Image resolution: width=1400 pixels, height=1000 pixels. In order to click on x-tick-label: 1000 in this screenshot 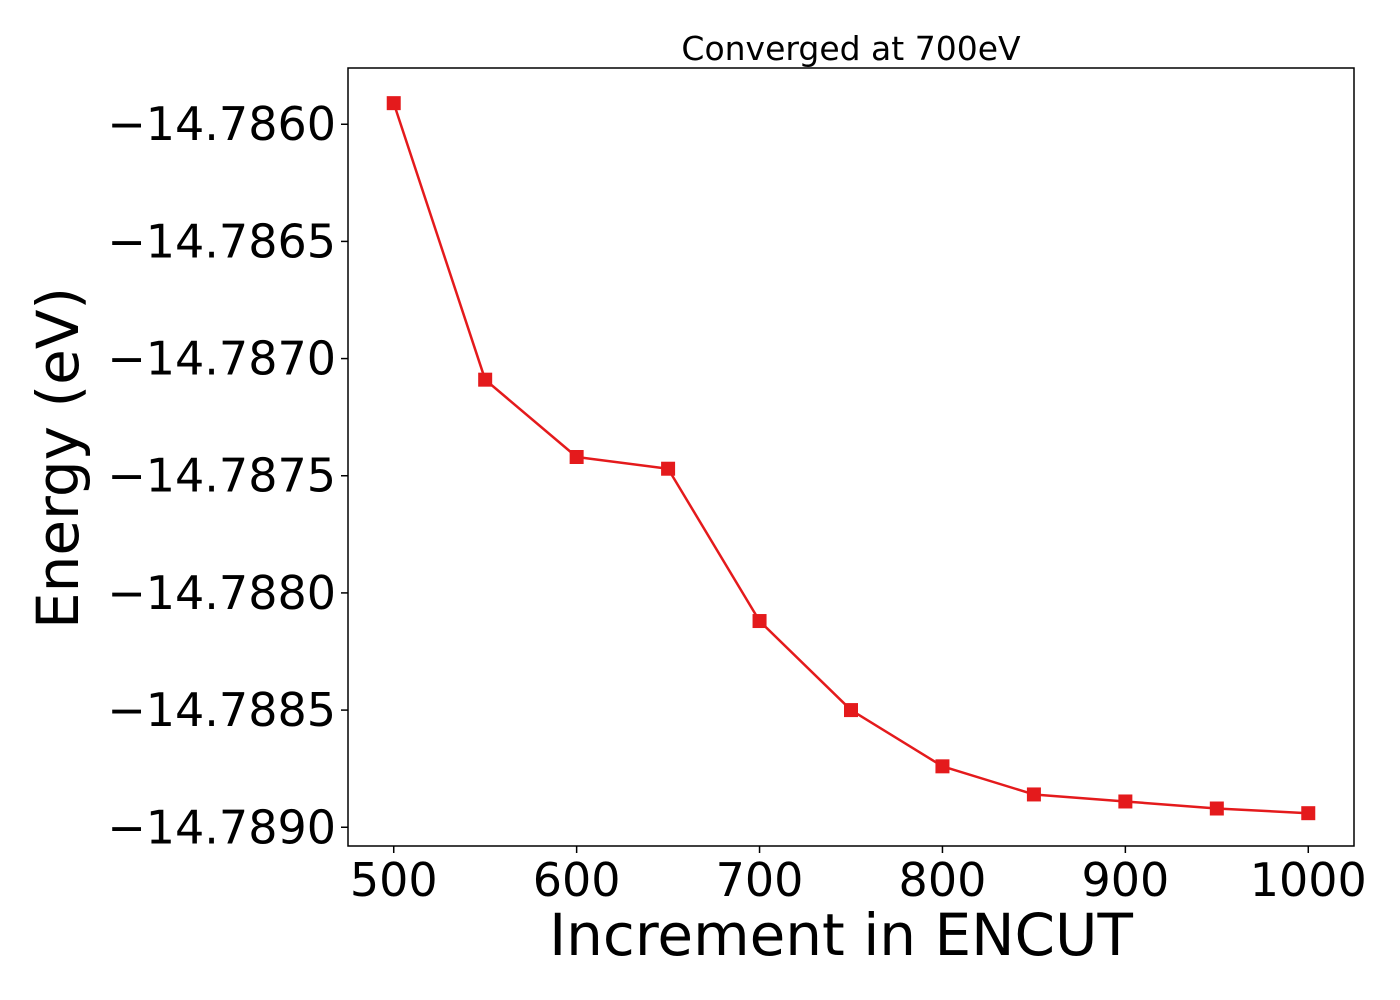, I will do `click(1308, 880)`.